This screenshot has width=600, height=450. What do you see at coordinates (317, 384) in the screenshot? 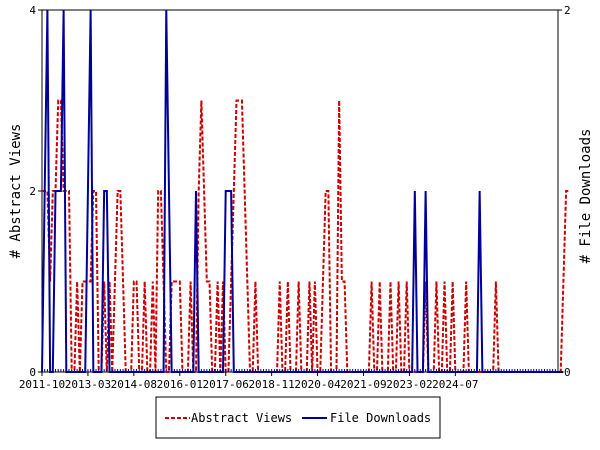
I see `x-tick-label: 2020-04` at bounding box center [317, 384].